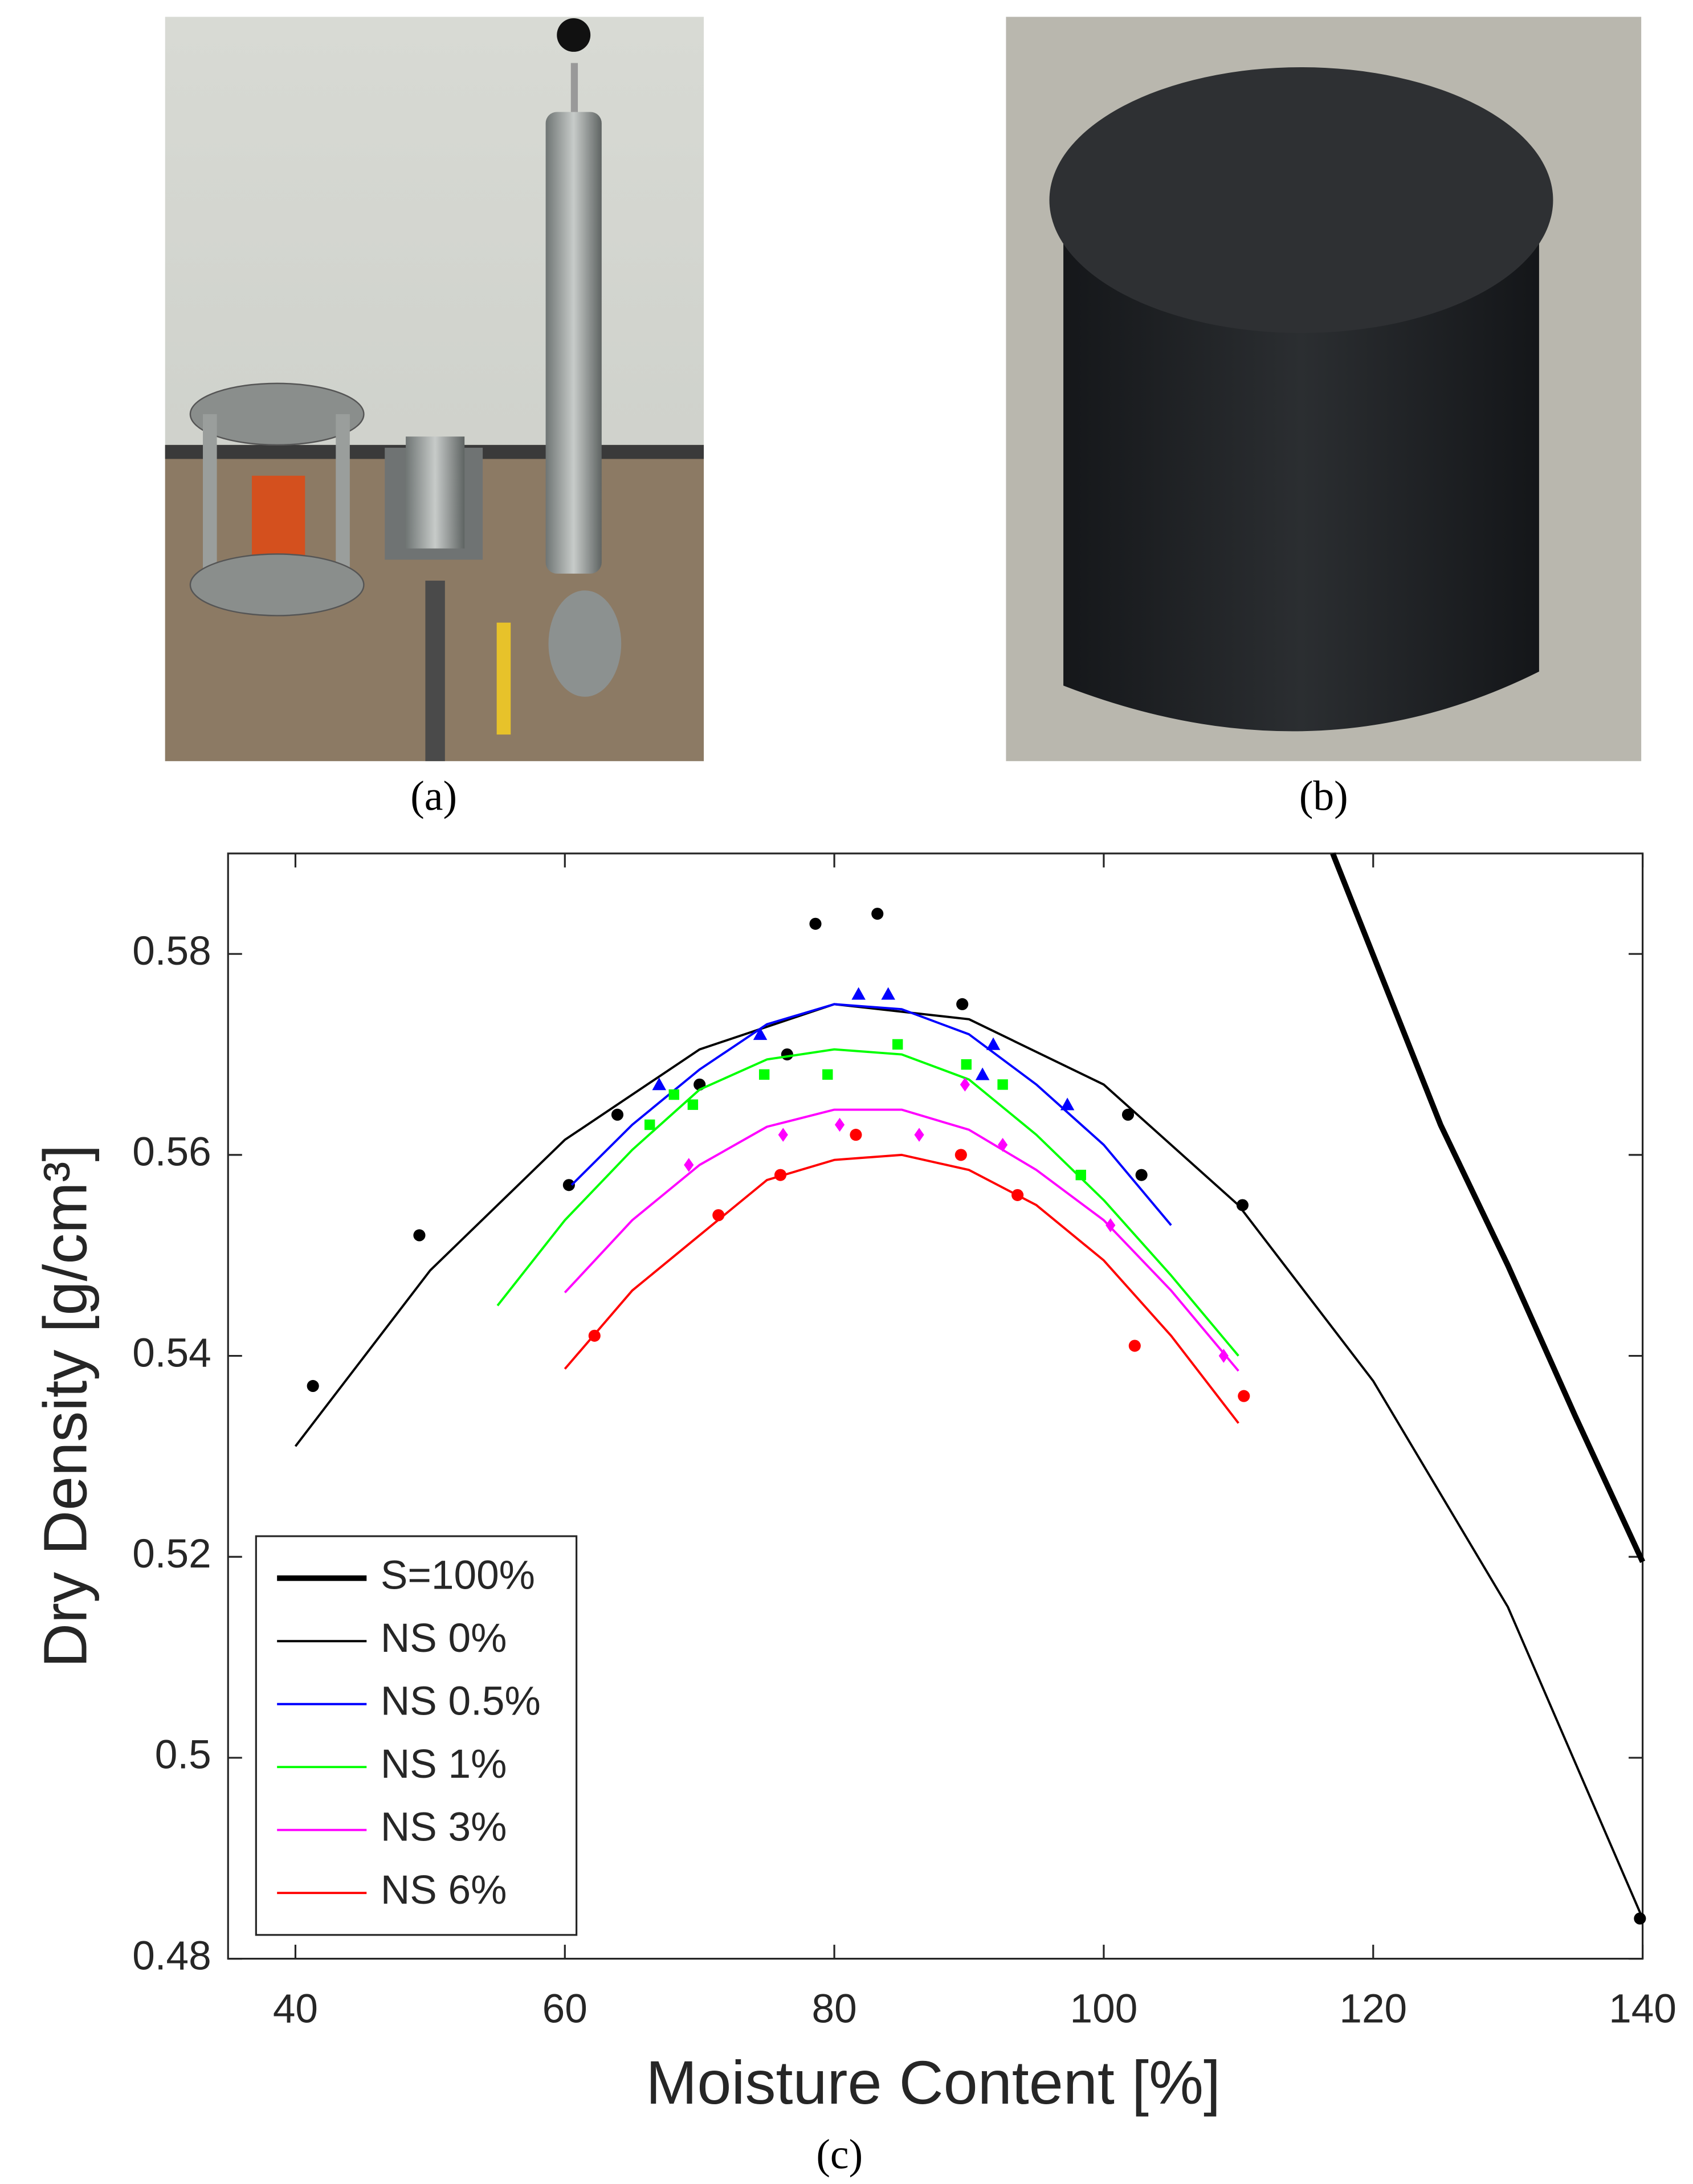  Describe the element at coordinates (565, 2009) in the screenshot. I see `x-tick-label: 60` at that location.